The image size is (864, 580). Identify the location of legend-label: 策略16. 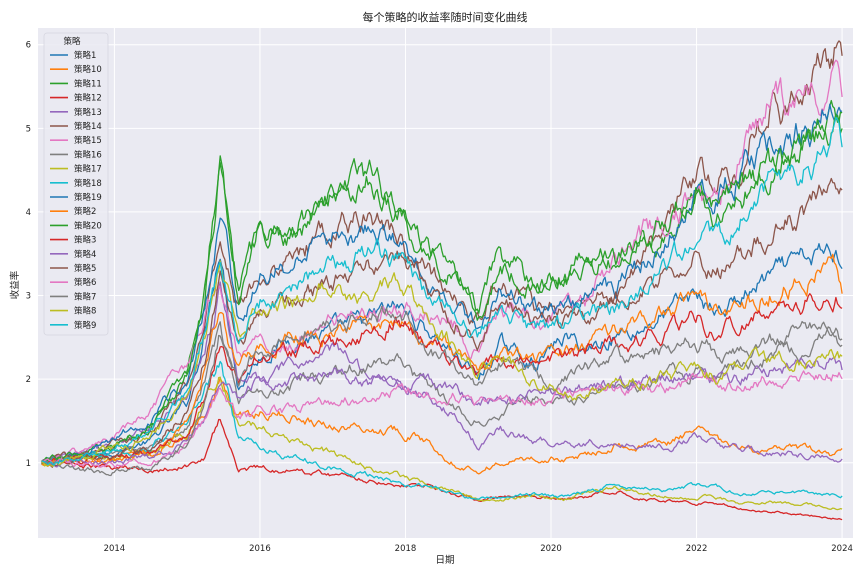
(88, 154).